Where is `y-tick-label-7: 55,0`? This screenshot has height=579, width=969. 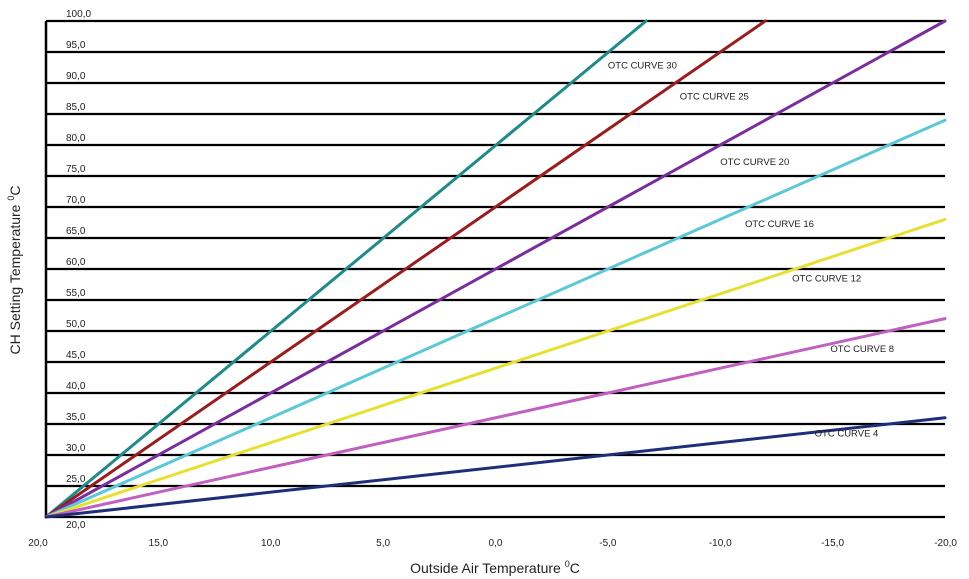
y-tick-label-7: 55,0 is located at coordinates (76, 293).